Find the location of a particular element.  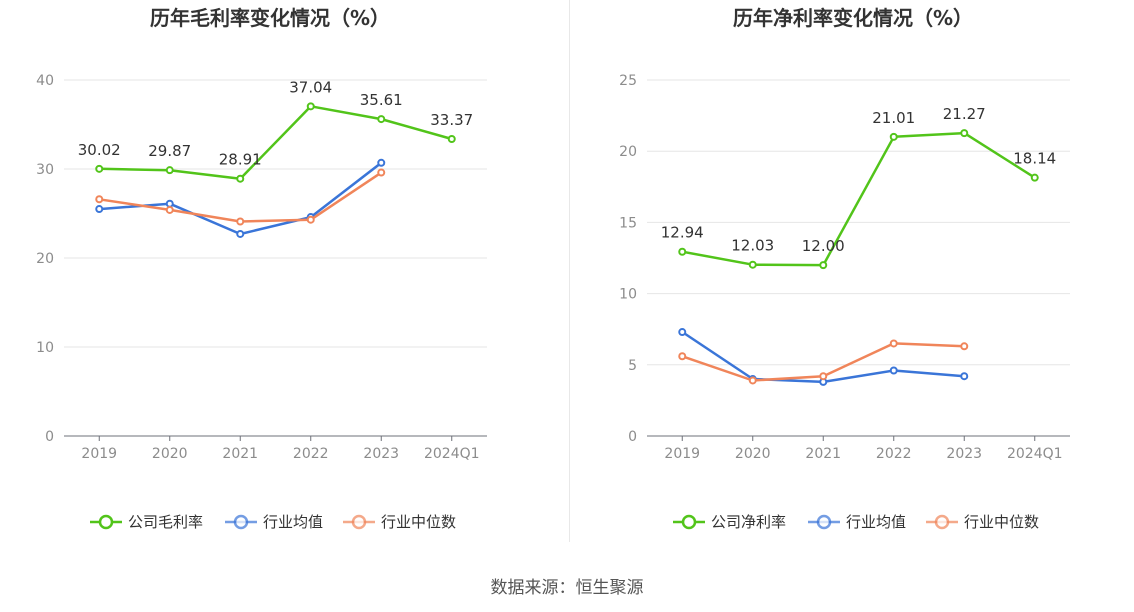

data-label: 29.87 is located at coordinates (169, 151).